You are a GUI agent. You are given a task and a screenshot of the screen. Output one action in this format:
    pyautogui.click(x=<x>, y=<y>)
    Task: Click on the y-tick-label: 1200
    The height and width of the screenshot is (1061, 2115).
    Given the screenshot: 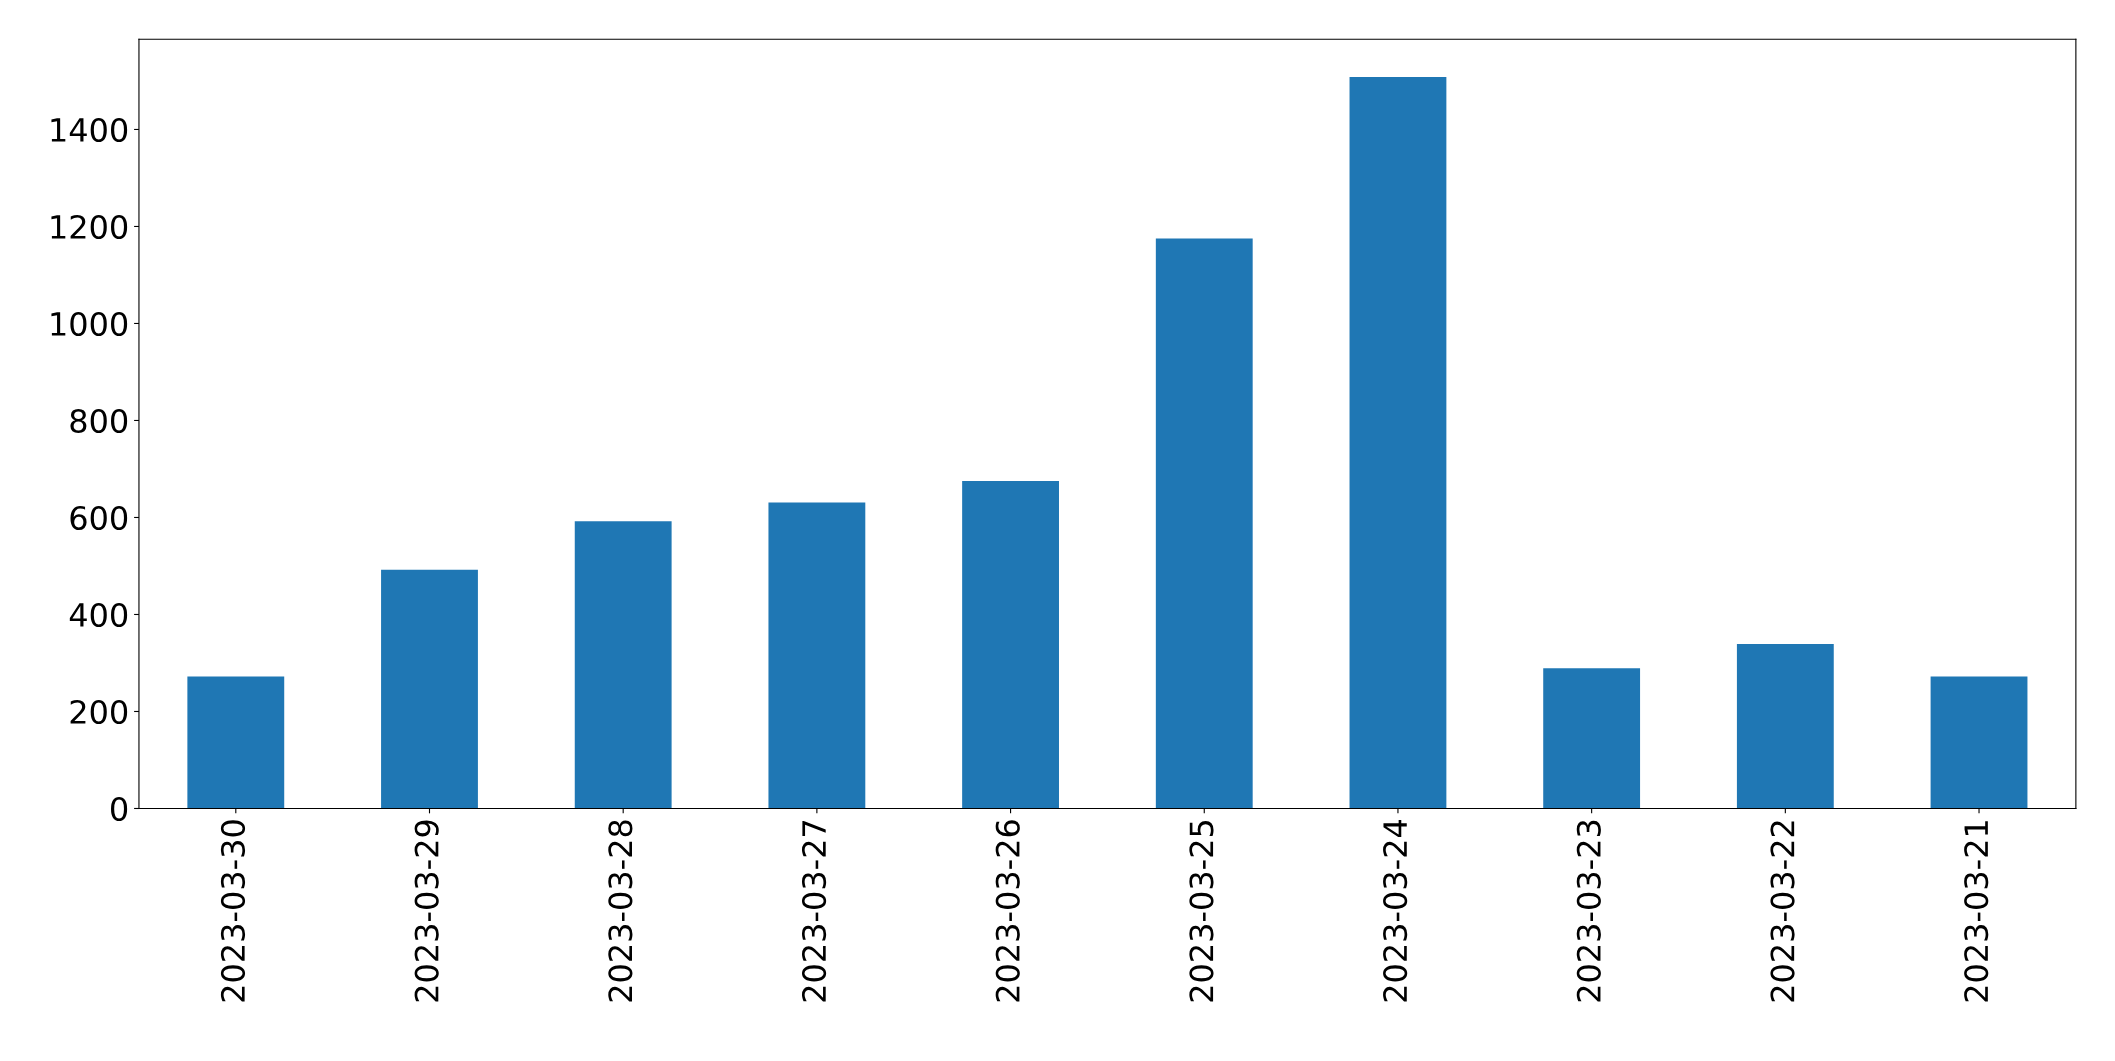 What is the action you would take?
    pyautogui.click(x=89, y=227)
    